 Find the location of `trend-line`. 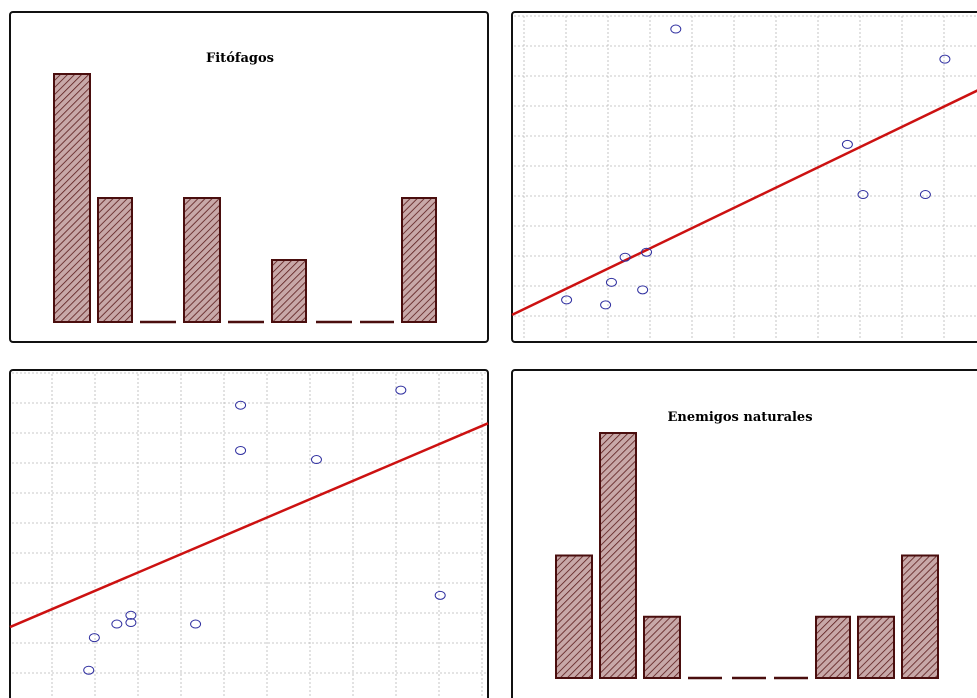

trend-line is located at coordinates (249, 525).